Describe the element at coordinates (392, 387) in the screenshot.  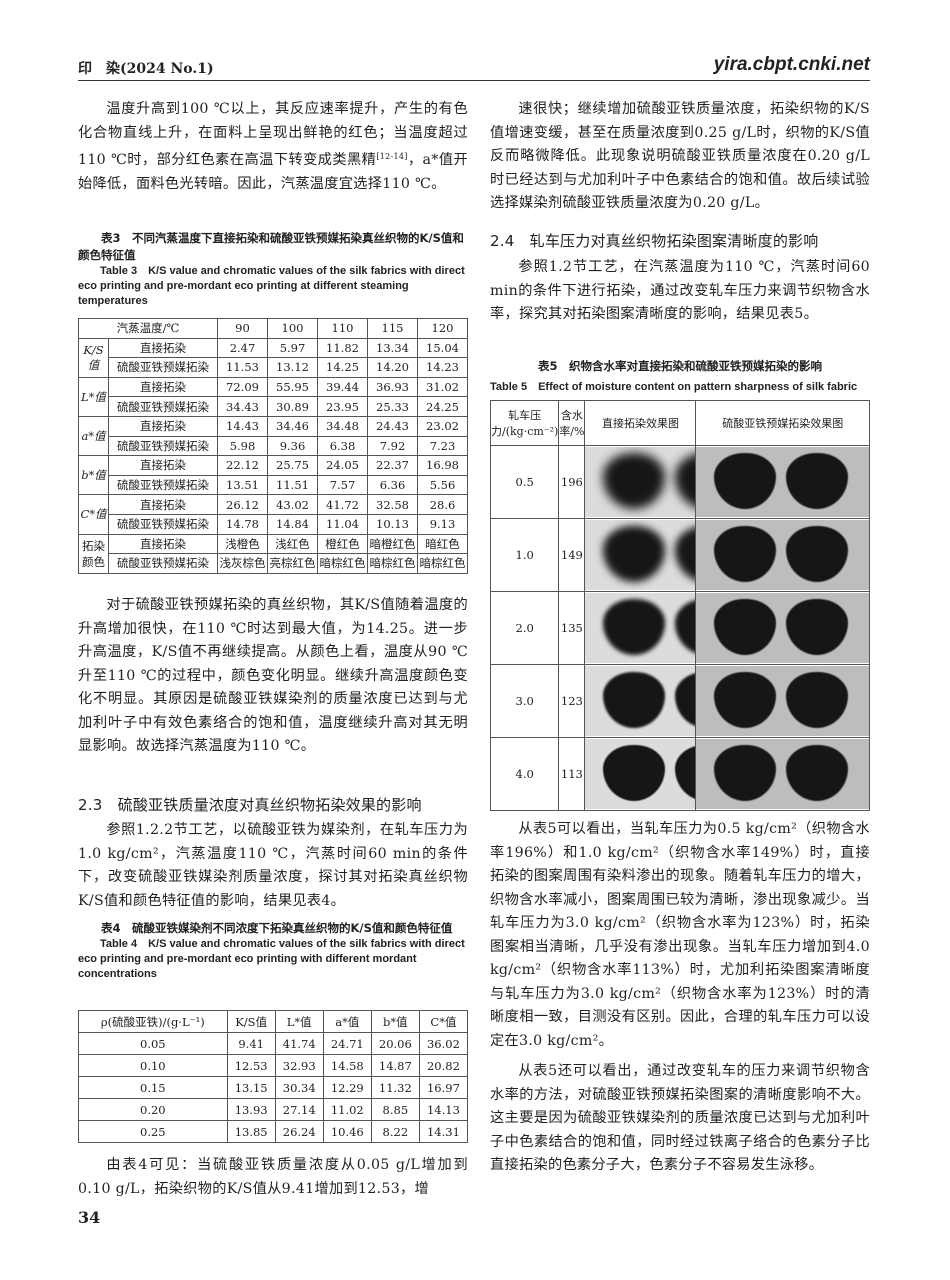
I see `value-cell: 36.93` at that location.